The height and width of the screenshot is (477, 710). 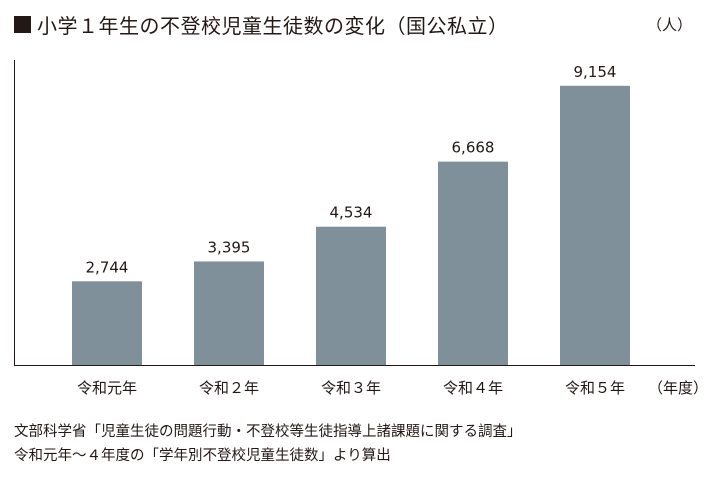 I want to click on category-label-2: 令和２年, so click(x=229, y=388).